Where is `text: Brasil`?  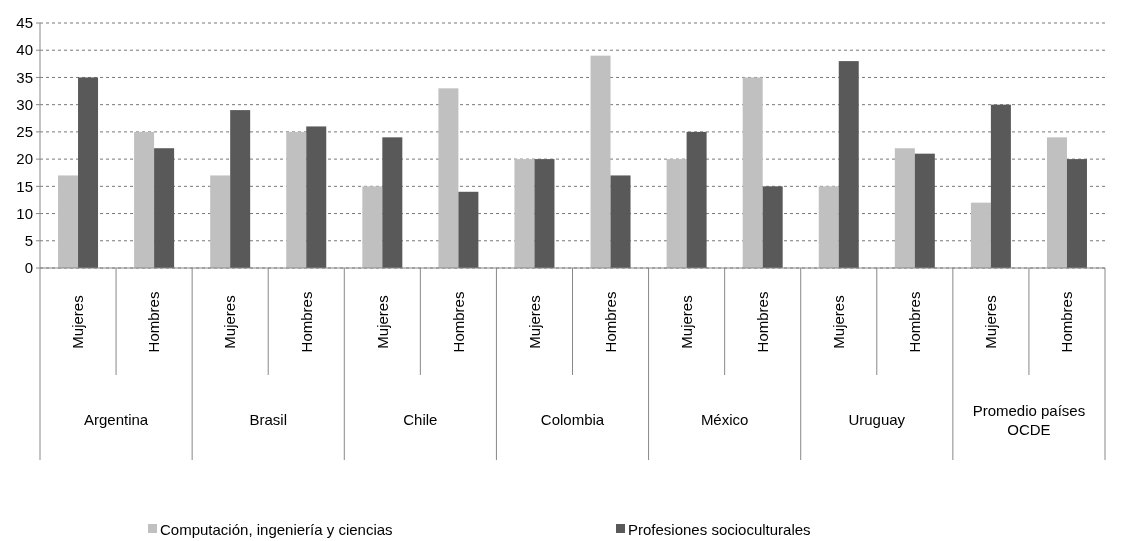
text: Brasil is located at coordinates (268, 420).